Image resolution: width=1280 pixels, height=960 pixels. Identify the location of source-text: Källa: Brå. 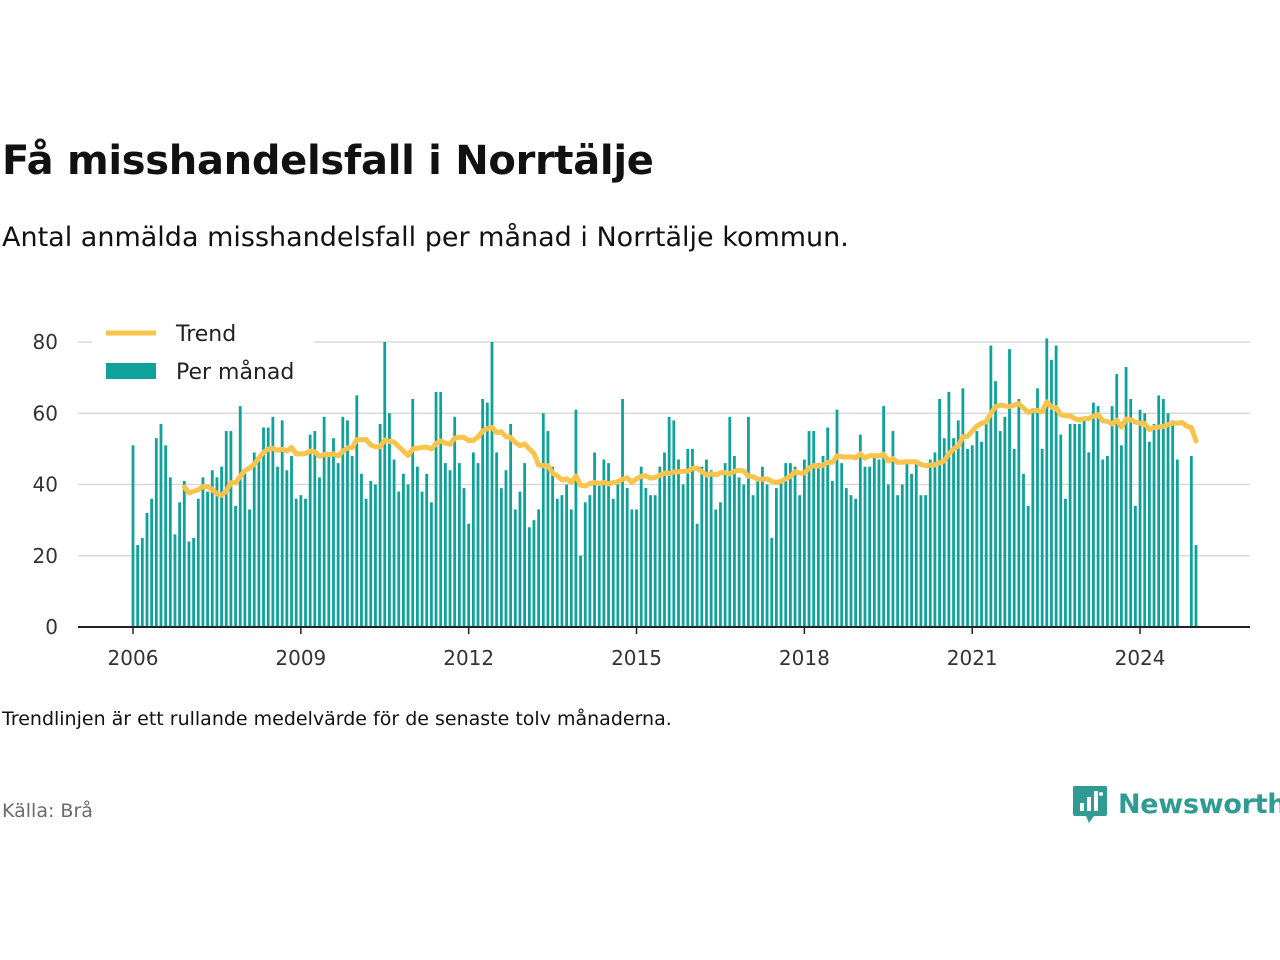
(47, 811).